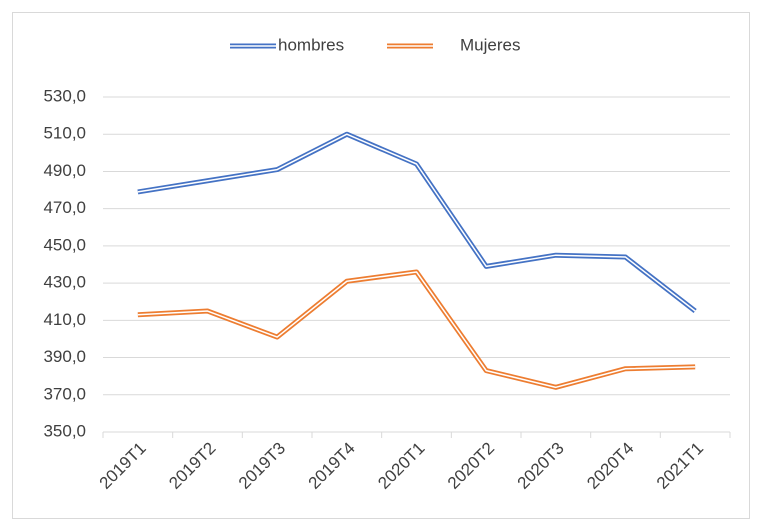  What do you see at coordinates (64, 356) in the screenshot?
I see `y-tick-label: 390,0` at bounding box center [64, 356].